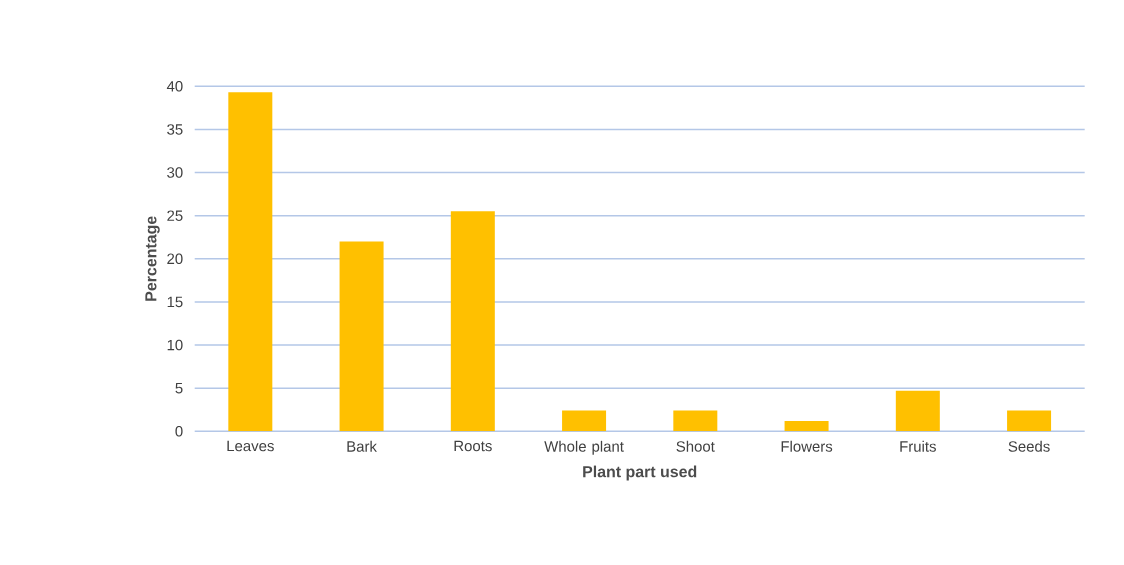 The height and width of the screenshot is (565, 1124). Describe the element at coordinates (807, 446) in the screenshot. I see `x-tick-label: Flowers` at that location.